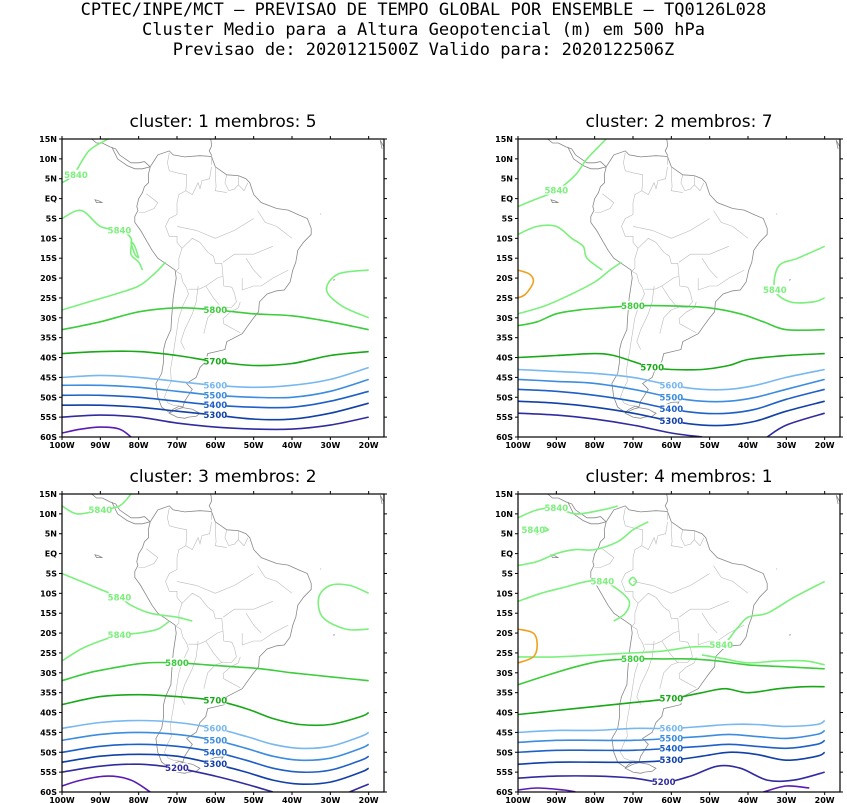  Describe the element at coordinates (48, 494) in the screenshot. I see `lat-label: 15N` at that location.